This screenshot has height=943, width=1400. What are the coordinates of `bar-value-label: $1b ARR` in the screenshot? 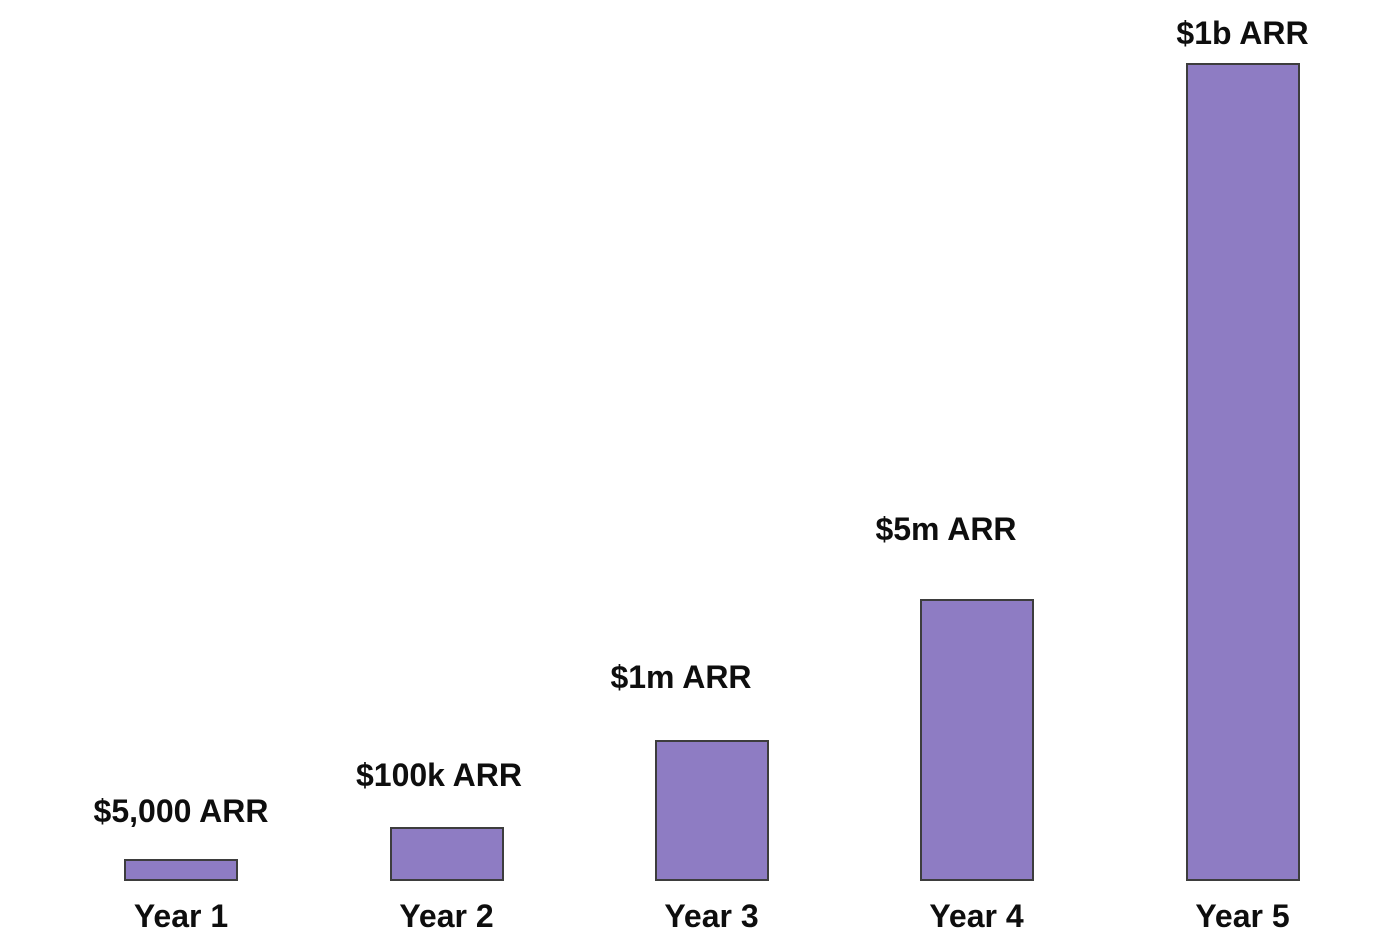 It's located at (1242, 33).